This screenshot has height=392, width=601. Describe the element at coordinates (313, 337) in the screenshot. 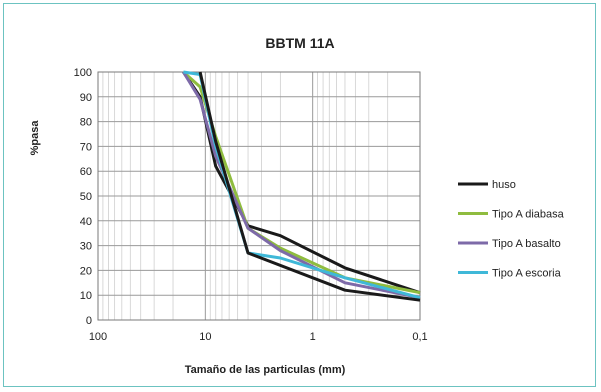

I see `x-tick-label: 1` at that location.